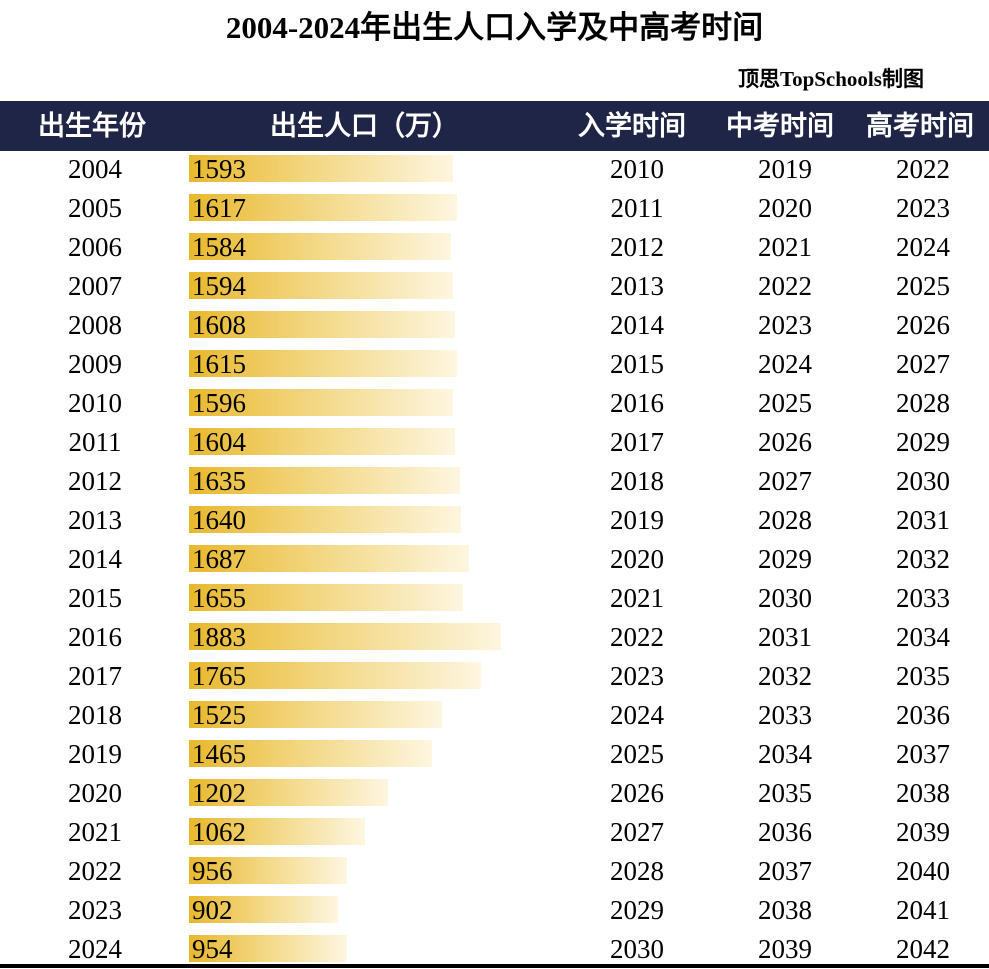  Describe the element at coordinates (219, 208) in the screenshot. I see `births-value-label: 1617` at that location.